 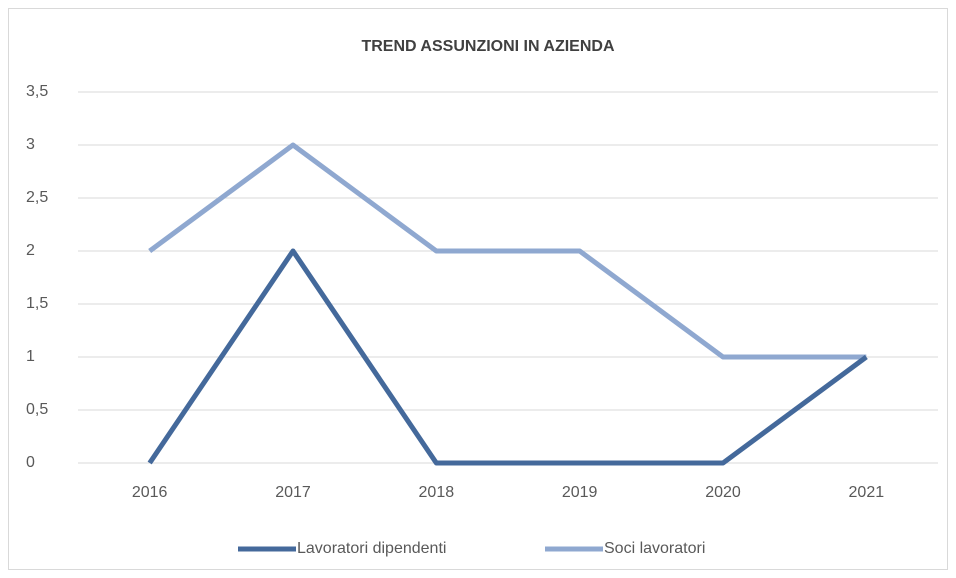 What do you see at coordinates (723, 492) in the screenshot?
I see `x-tick-label: 2020` at bounding box center [723, 492].